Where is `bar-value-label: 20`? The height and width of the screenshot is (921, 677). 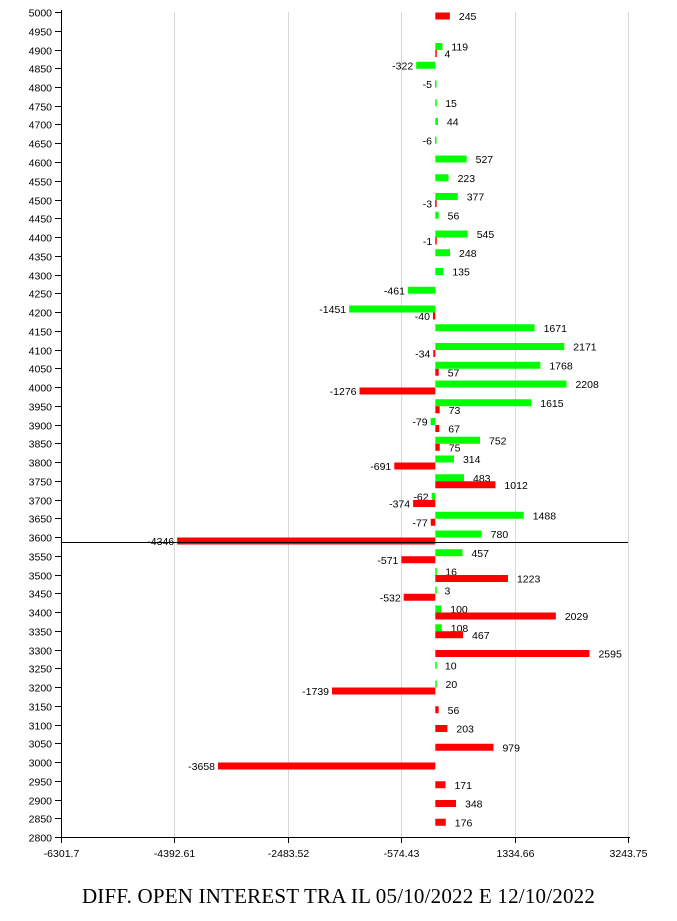
bar-value-label: 20 is located at coordinates (452, 685).